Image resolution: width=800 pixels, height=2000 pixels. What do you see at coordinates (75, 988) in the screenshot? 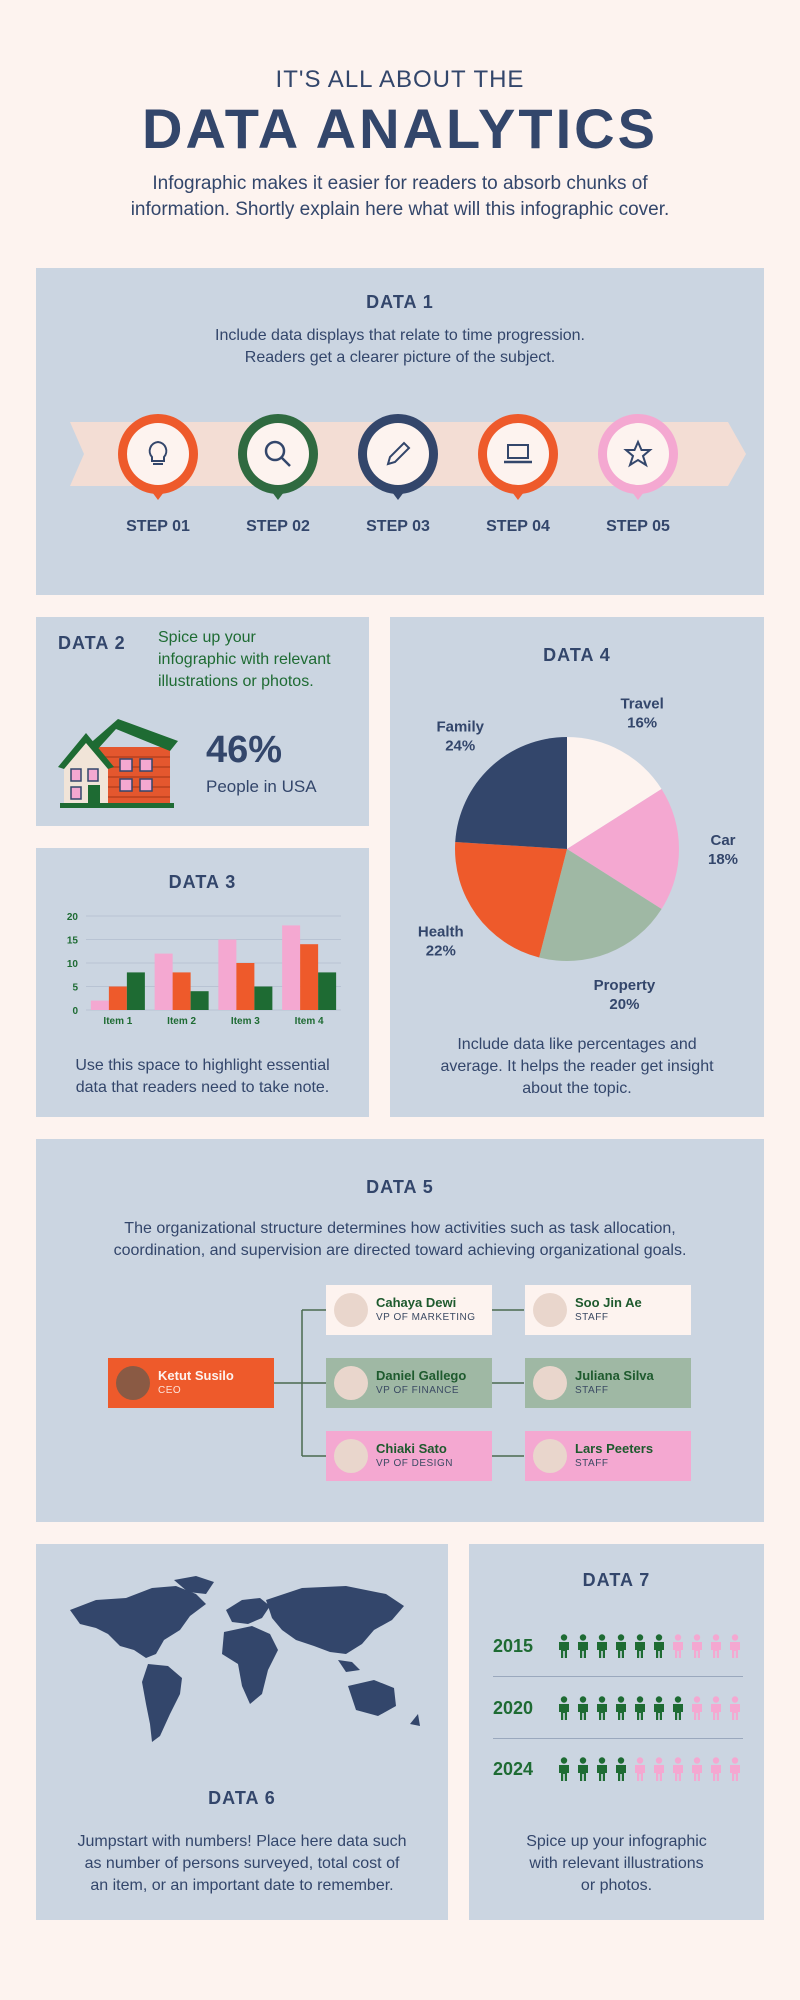
I see `y-tick-label: 5` at bounding box center [75, 988].